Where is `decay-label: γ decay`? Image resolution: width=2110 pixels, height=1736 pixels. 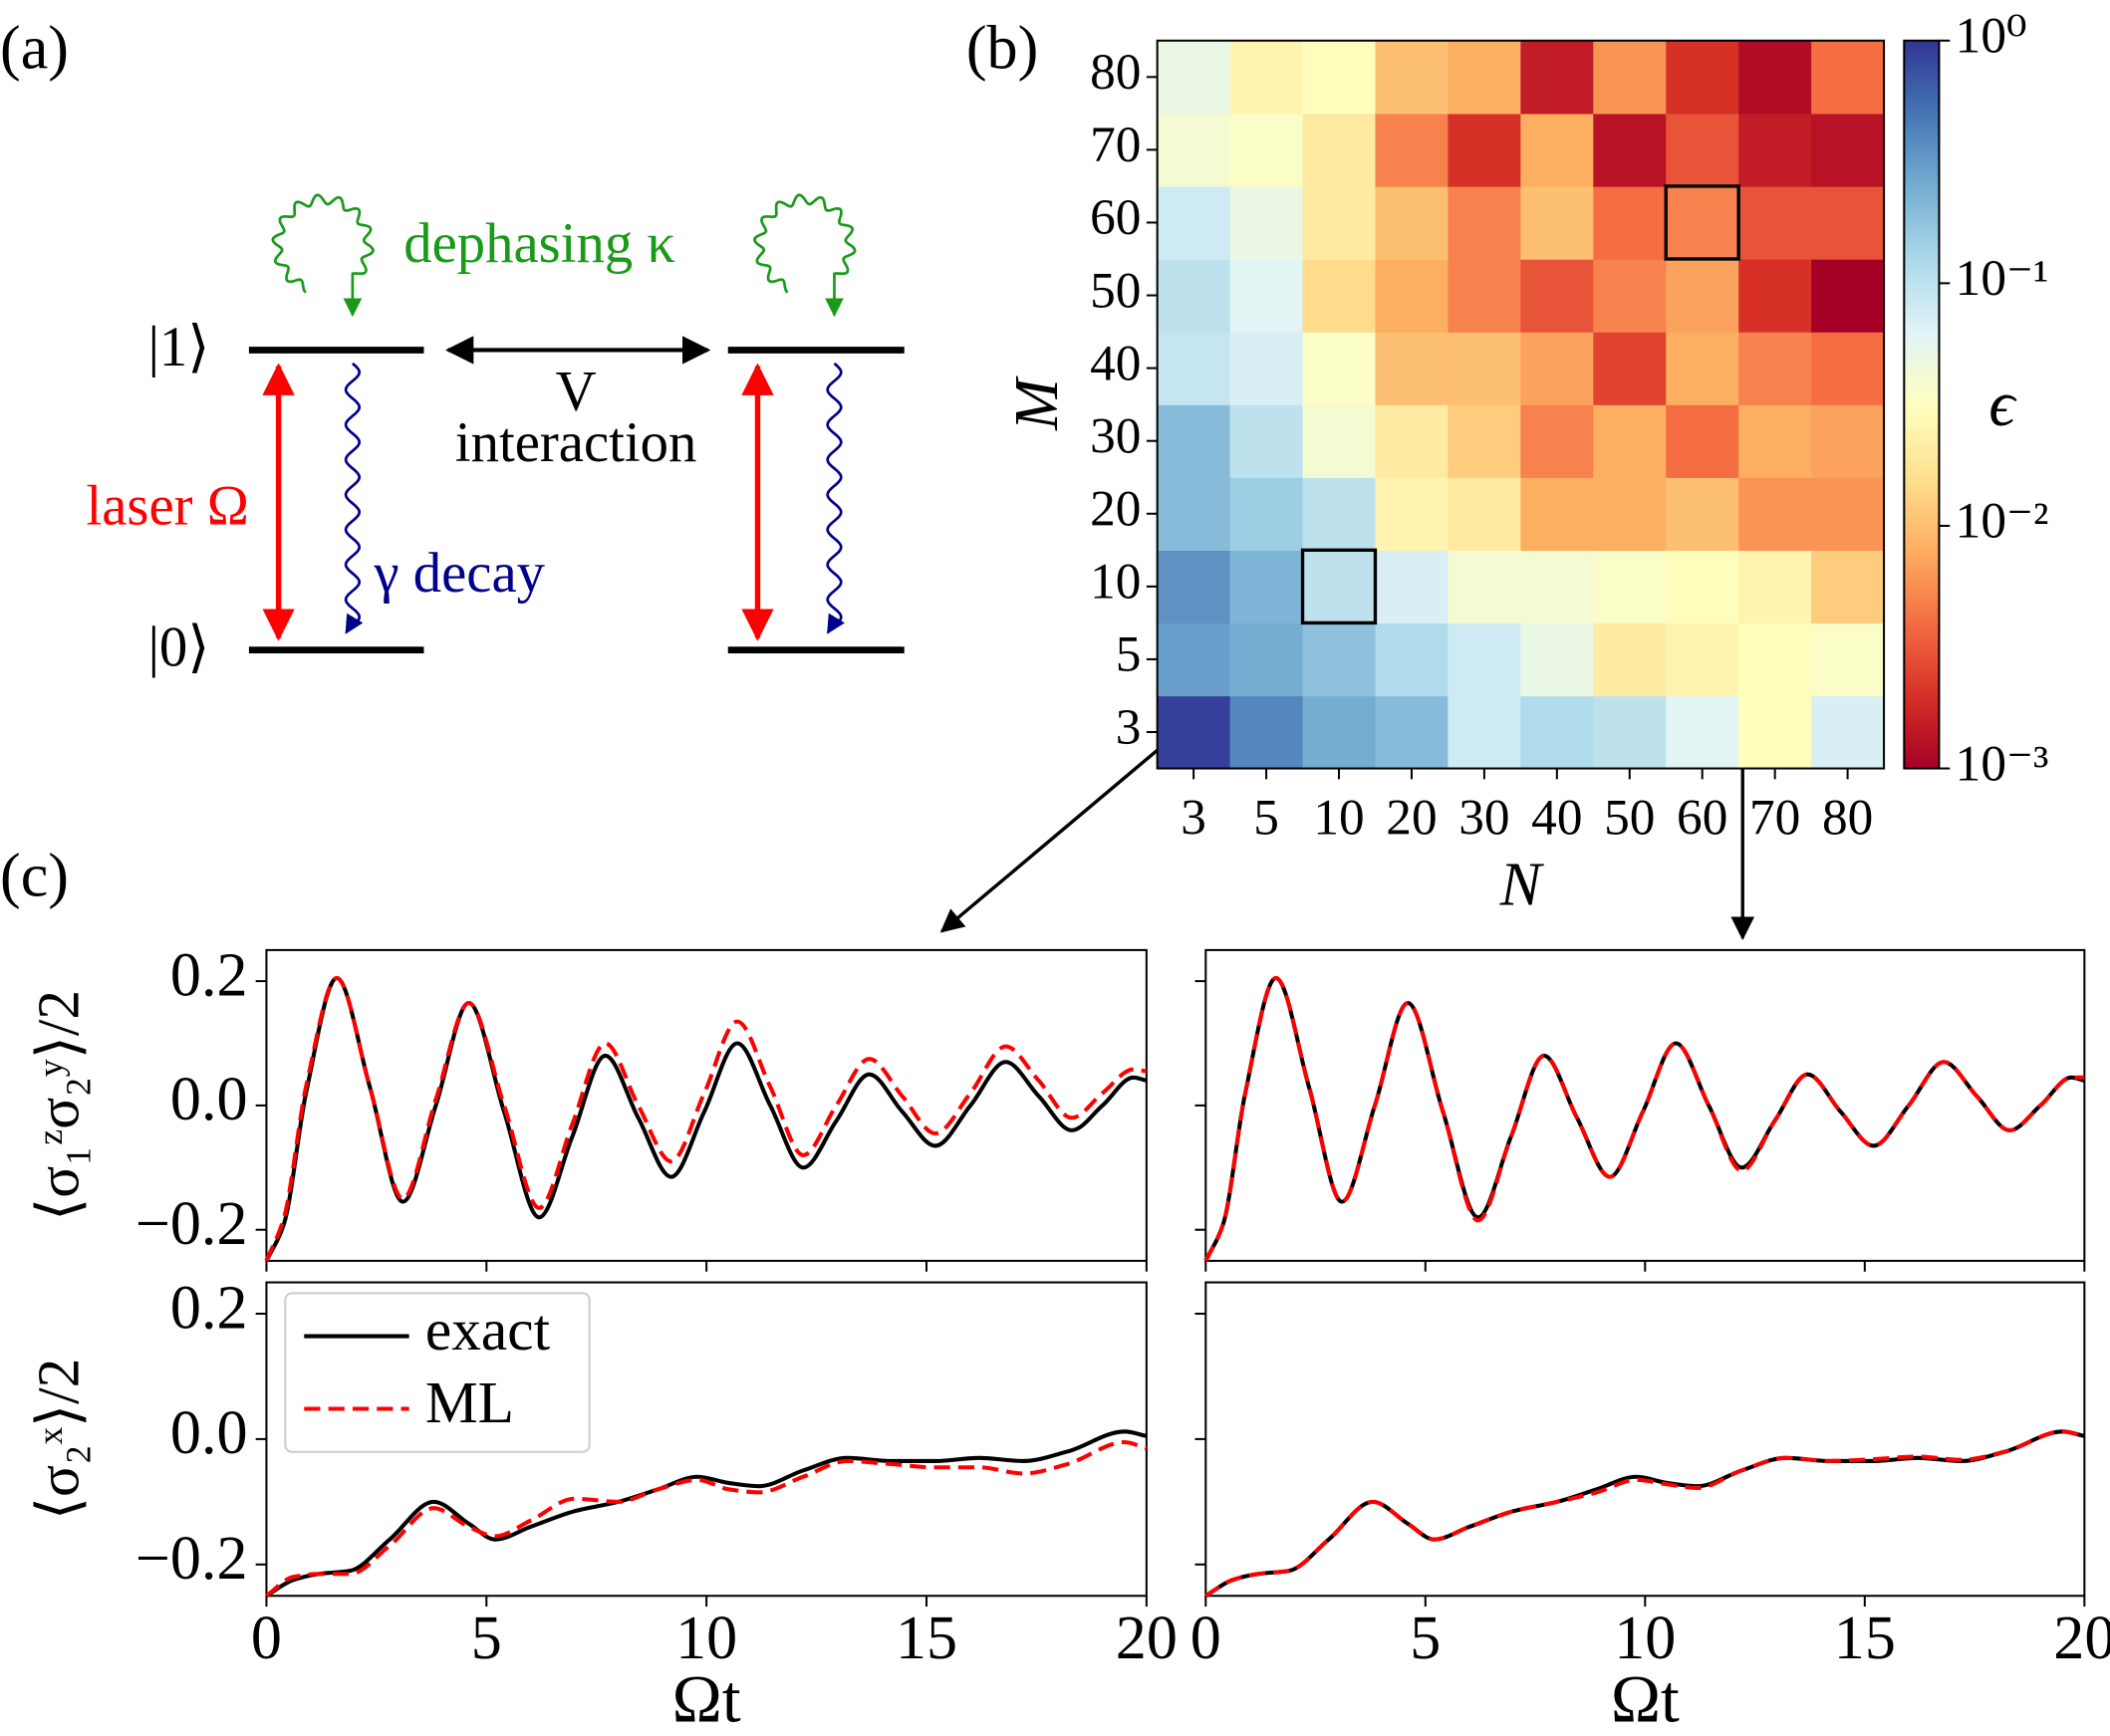 decay-label: γ decay is located at coordinates (460, 574).